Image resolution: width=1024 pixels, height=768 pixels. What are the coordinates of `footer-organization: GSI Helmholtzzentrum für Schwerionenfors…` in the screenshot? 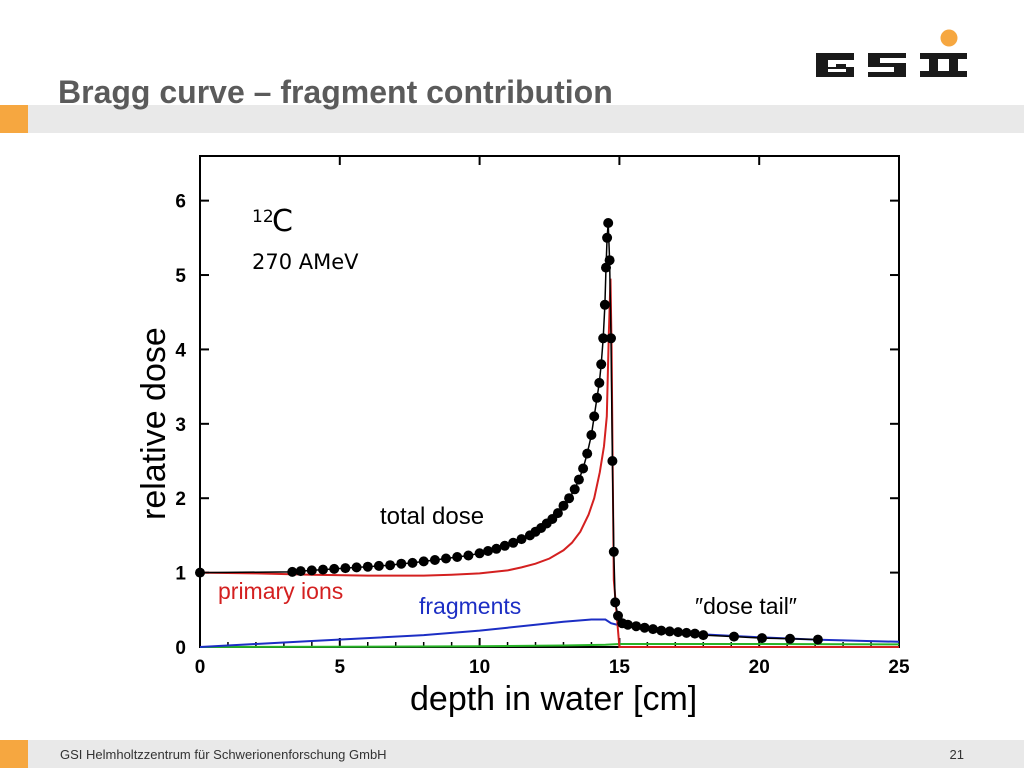 It's located at (223, 754).